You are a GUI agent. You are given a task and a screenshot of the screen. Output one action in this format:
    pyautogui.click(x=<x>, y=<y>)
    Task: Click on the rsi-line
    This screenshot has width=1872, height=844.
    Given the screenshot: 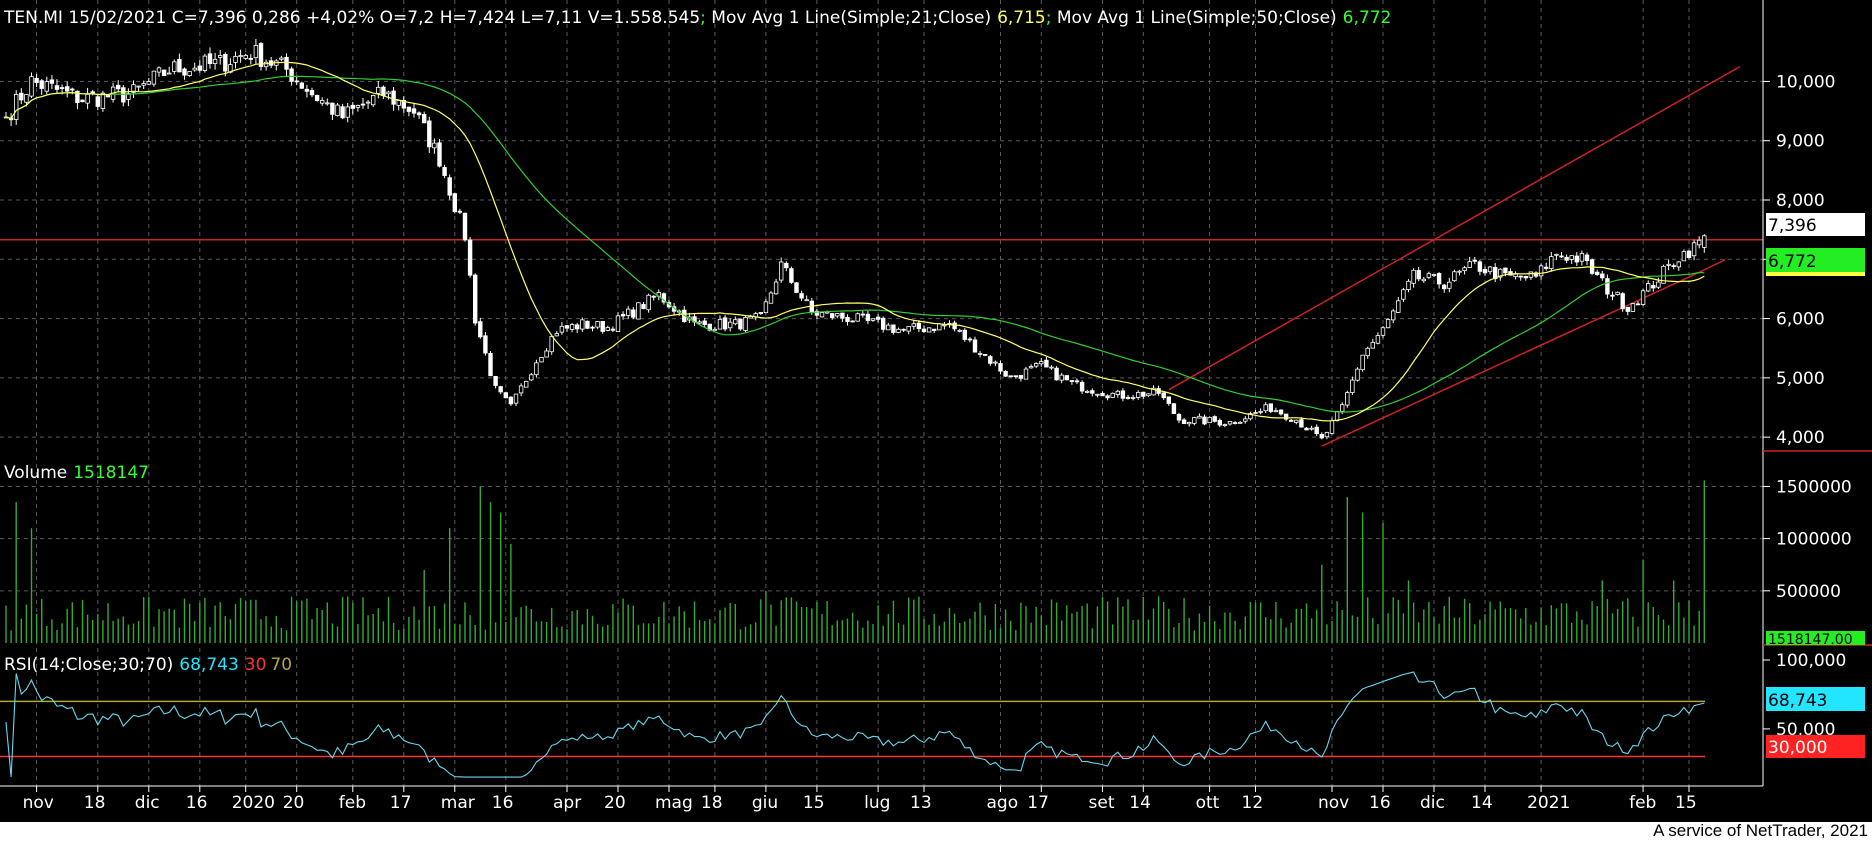 What is the action you would take?
    pyautogui.click(x=855, y=724)
    